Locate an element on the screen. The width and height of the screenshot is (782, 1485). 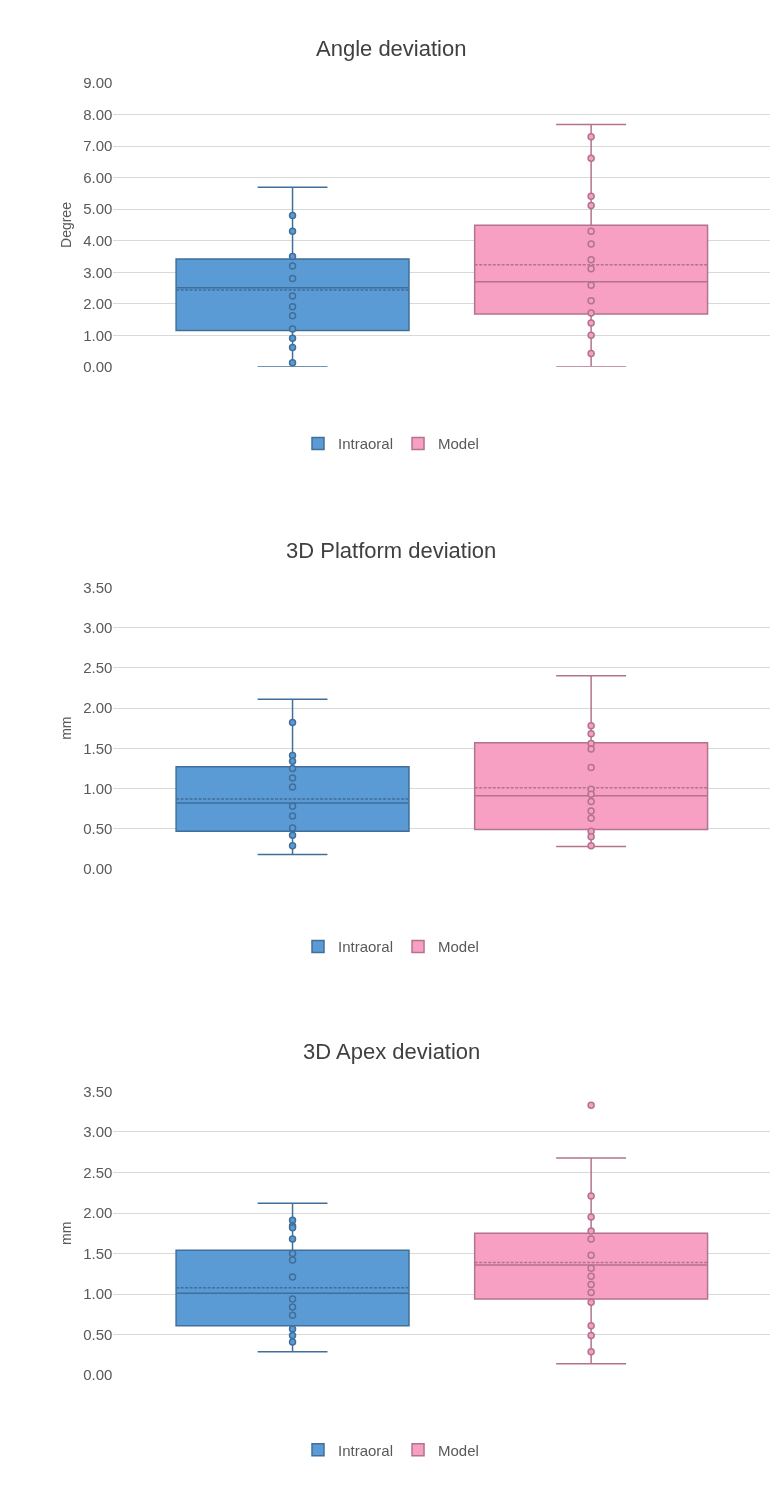
y-axis-title: Degree is located at coordinates (65, 224).